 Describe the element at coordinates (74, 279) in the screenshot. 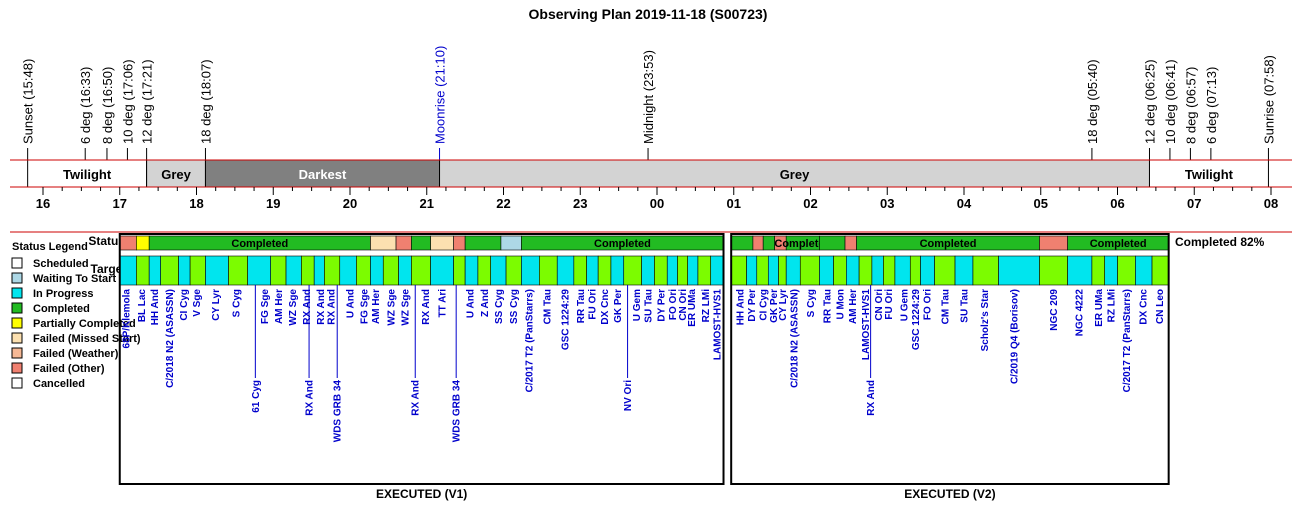

I see `legend-item: Waiting To Start` at that location.